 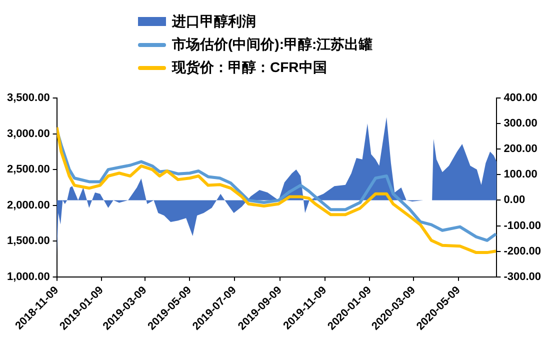 I want to click on y2-tick-label: 100.00, so click(x=521, y=174).